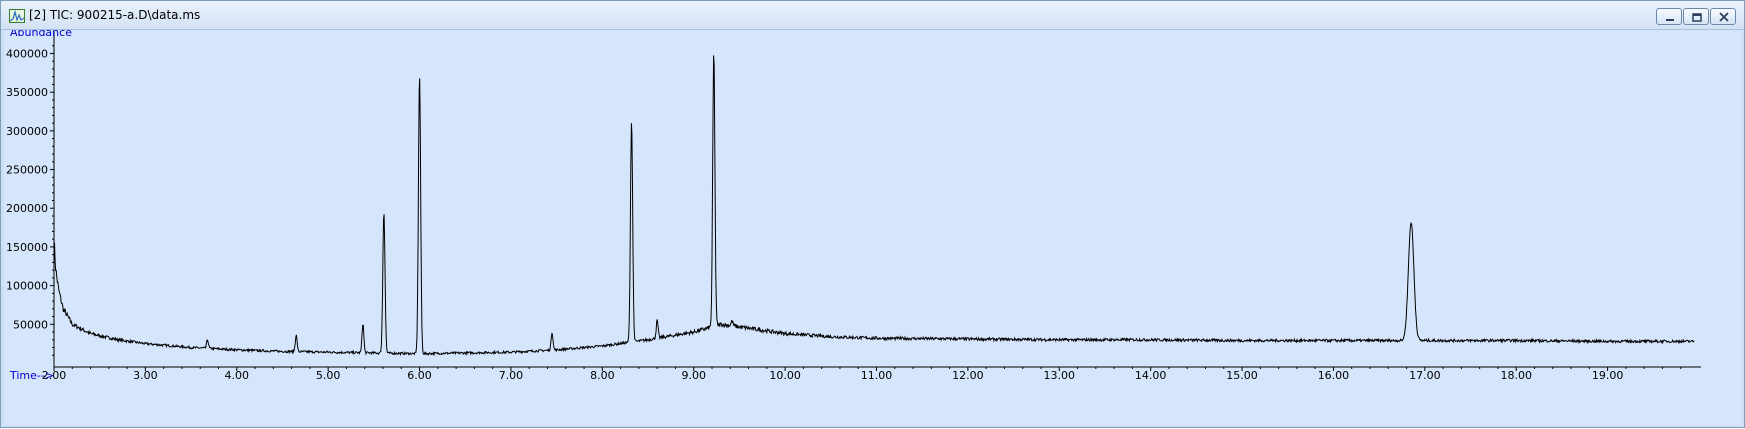  What do you see at coordinates (17, 16) in the screenshot?
I see `chromatogram-app-icon` at bounding box center [17, 16].